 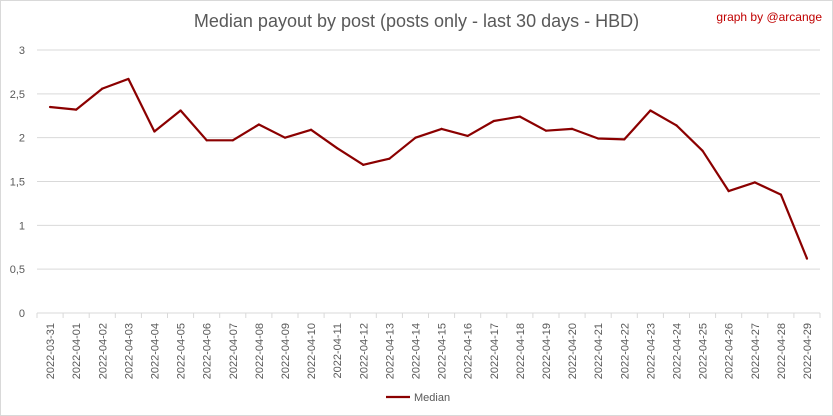 What do you see at coordinates (182, 351) in the screenshot?
I see `x-tick-label: 2022-04-05` at bounding box center [182, 351].